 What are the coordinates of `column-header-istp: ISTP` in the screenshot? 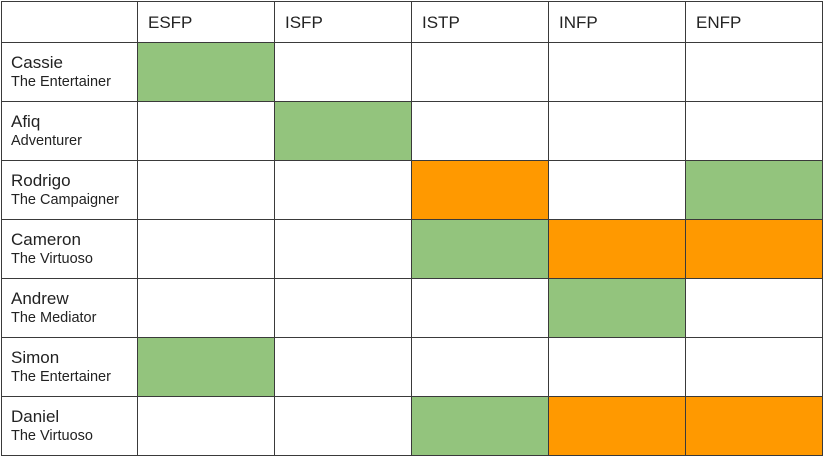 It's located at (480, 22).